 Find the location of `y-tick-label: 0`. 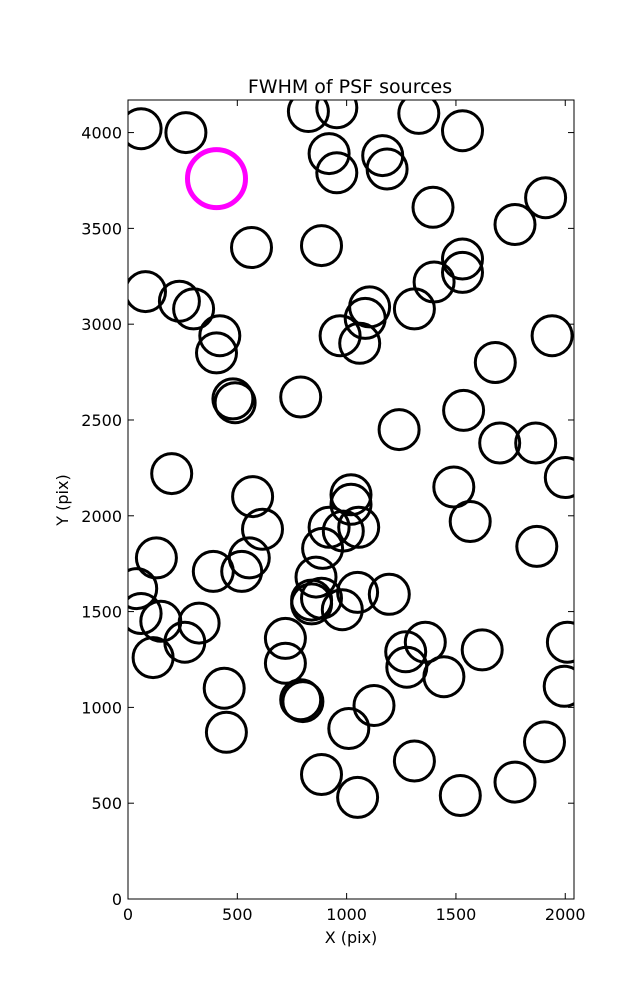

y-tick-label: 0 is located at coordinates (117, 899).